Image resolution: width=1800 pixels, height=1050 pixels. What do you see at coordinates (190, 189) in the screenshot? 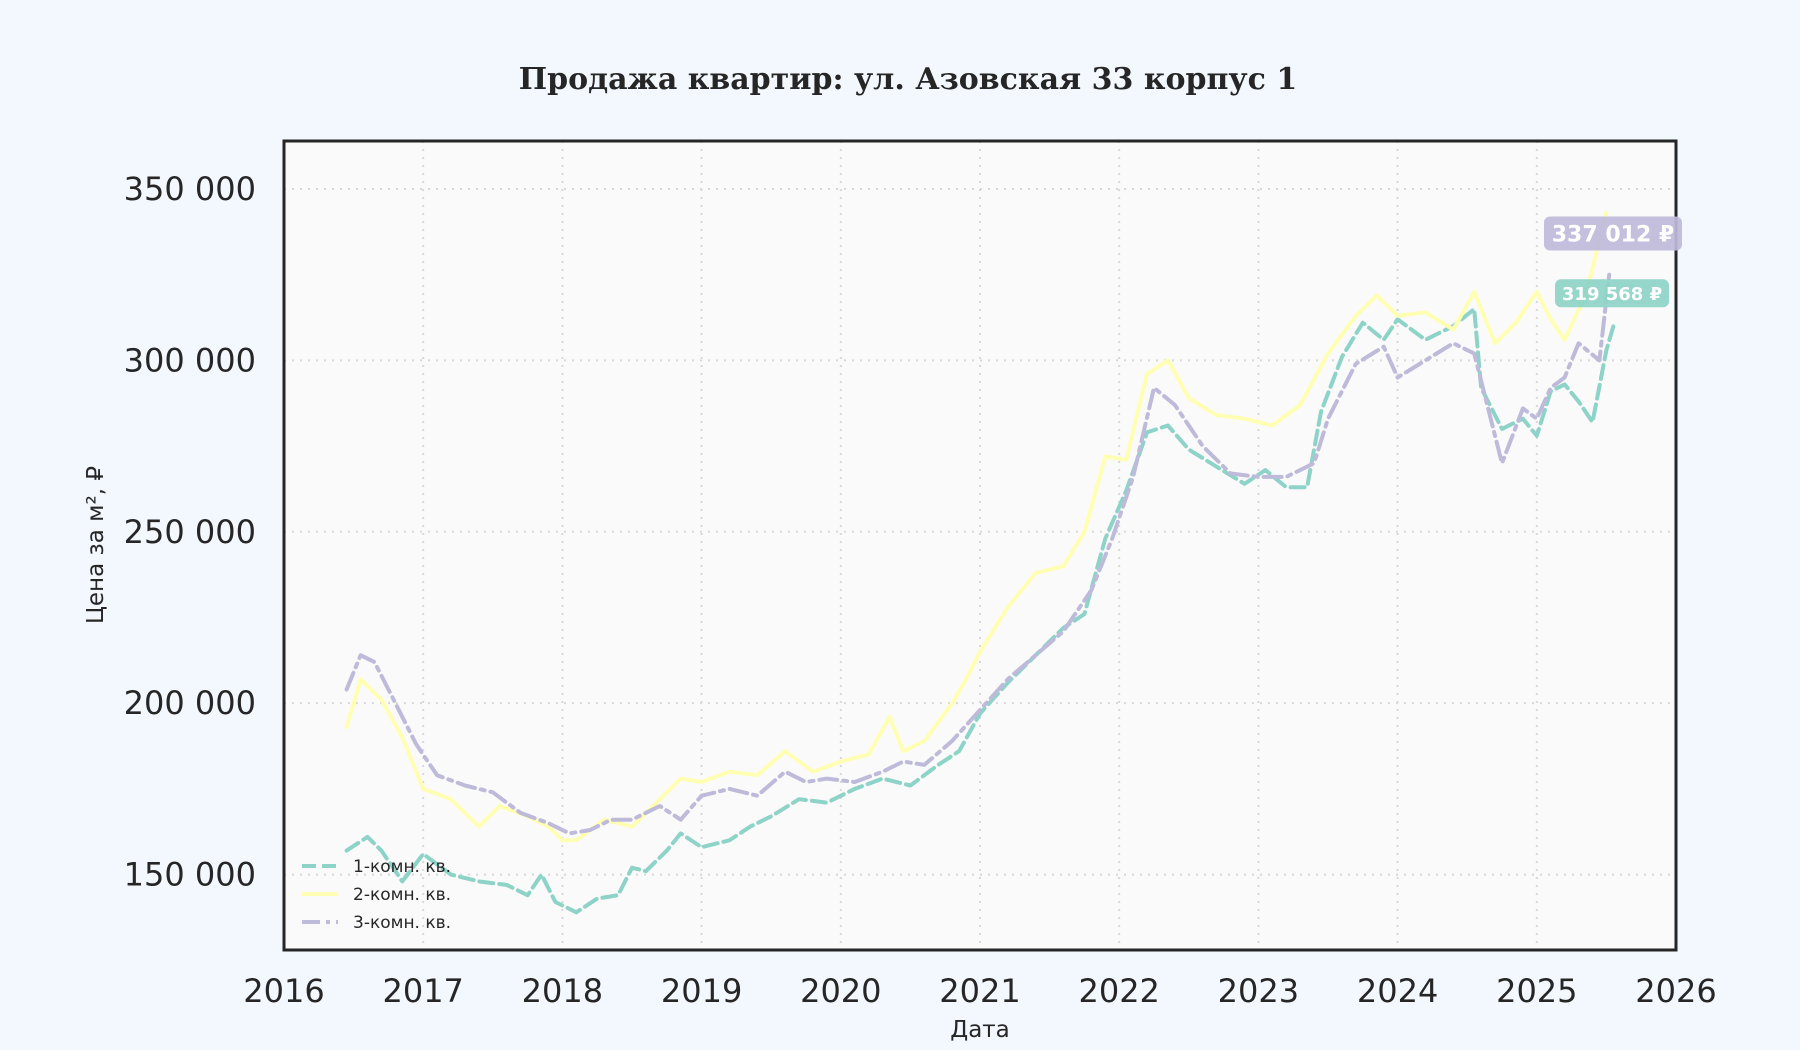
I see `y-tick-label: 350 000` at bounding box center [190, 189].